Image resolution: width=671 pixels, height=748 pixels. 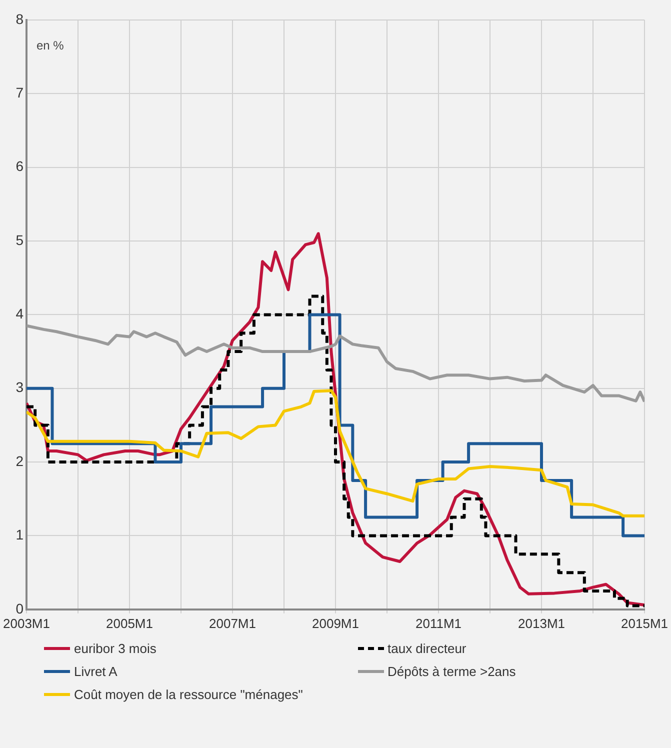 What do you see at coordinates (541, 623) in the screenshot?
I see `x-tick-label: 2013M1` at bounding box center [541, 623].